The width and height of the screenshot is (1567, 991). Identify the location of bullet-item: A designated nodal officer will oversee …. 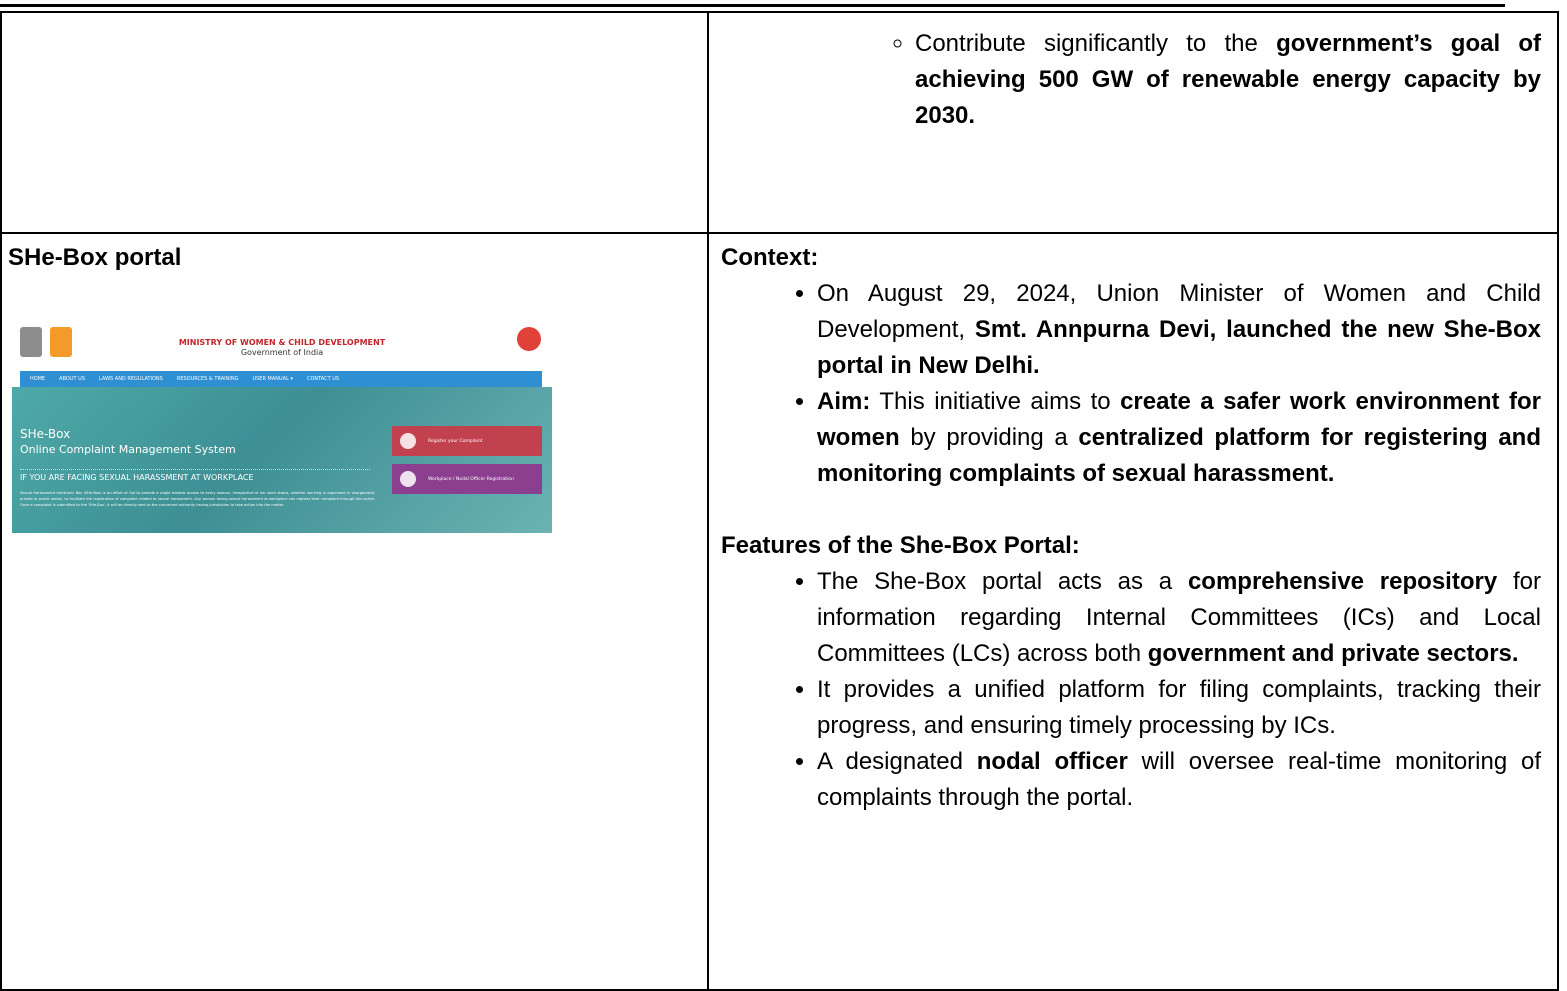
(1179, 780).